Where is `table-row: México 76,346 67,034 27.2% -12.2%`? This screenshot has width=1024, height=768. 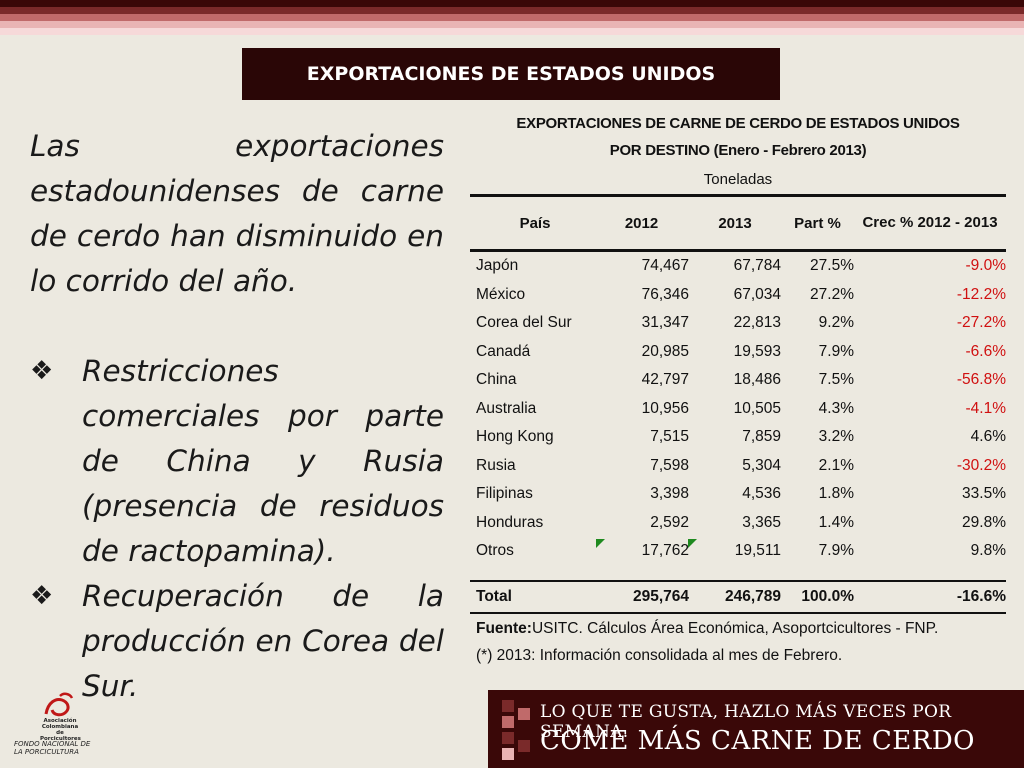
table-row: México 76,346 67,034 27.2% -12.2% is located at coordinates (738, 295).